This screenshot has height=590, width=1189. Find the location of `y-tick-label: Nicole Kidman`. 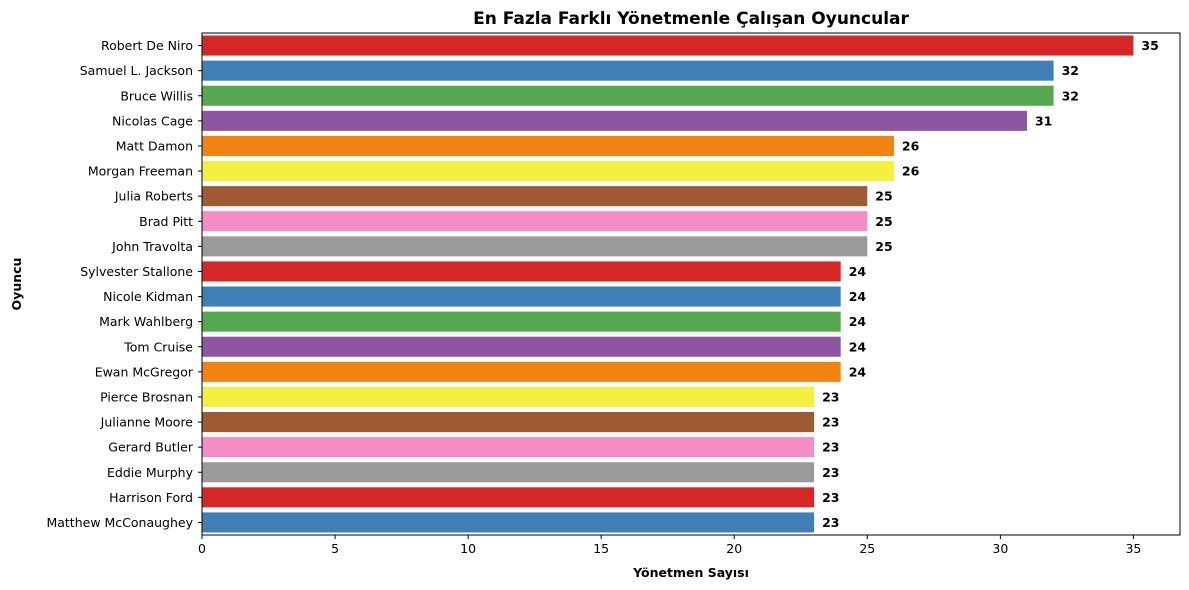

y-tick-label: Nicole Kidman is located at coordinates (148, 296).